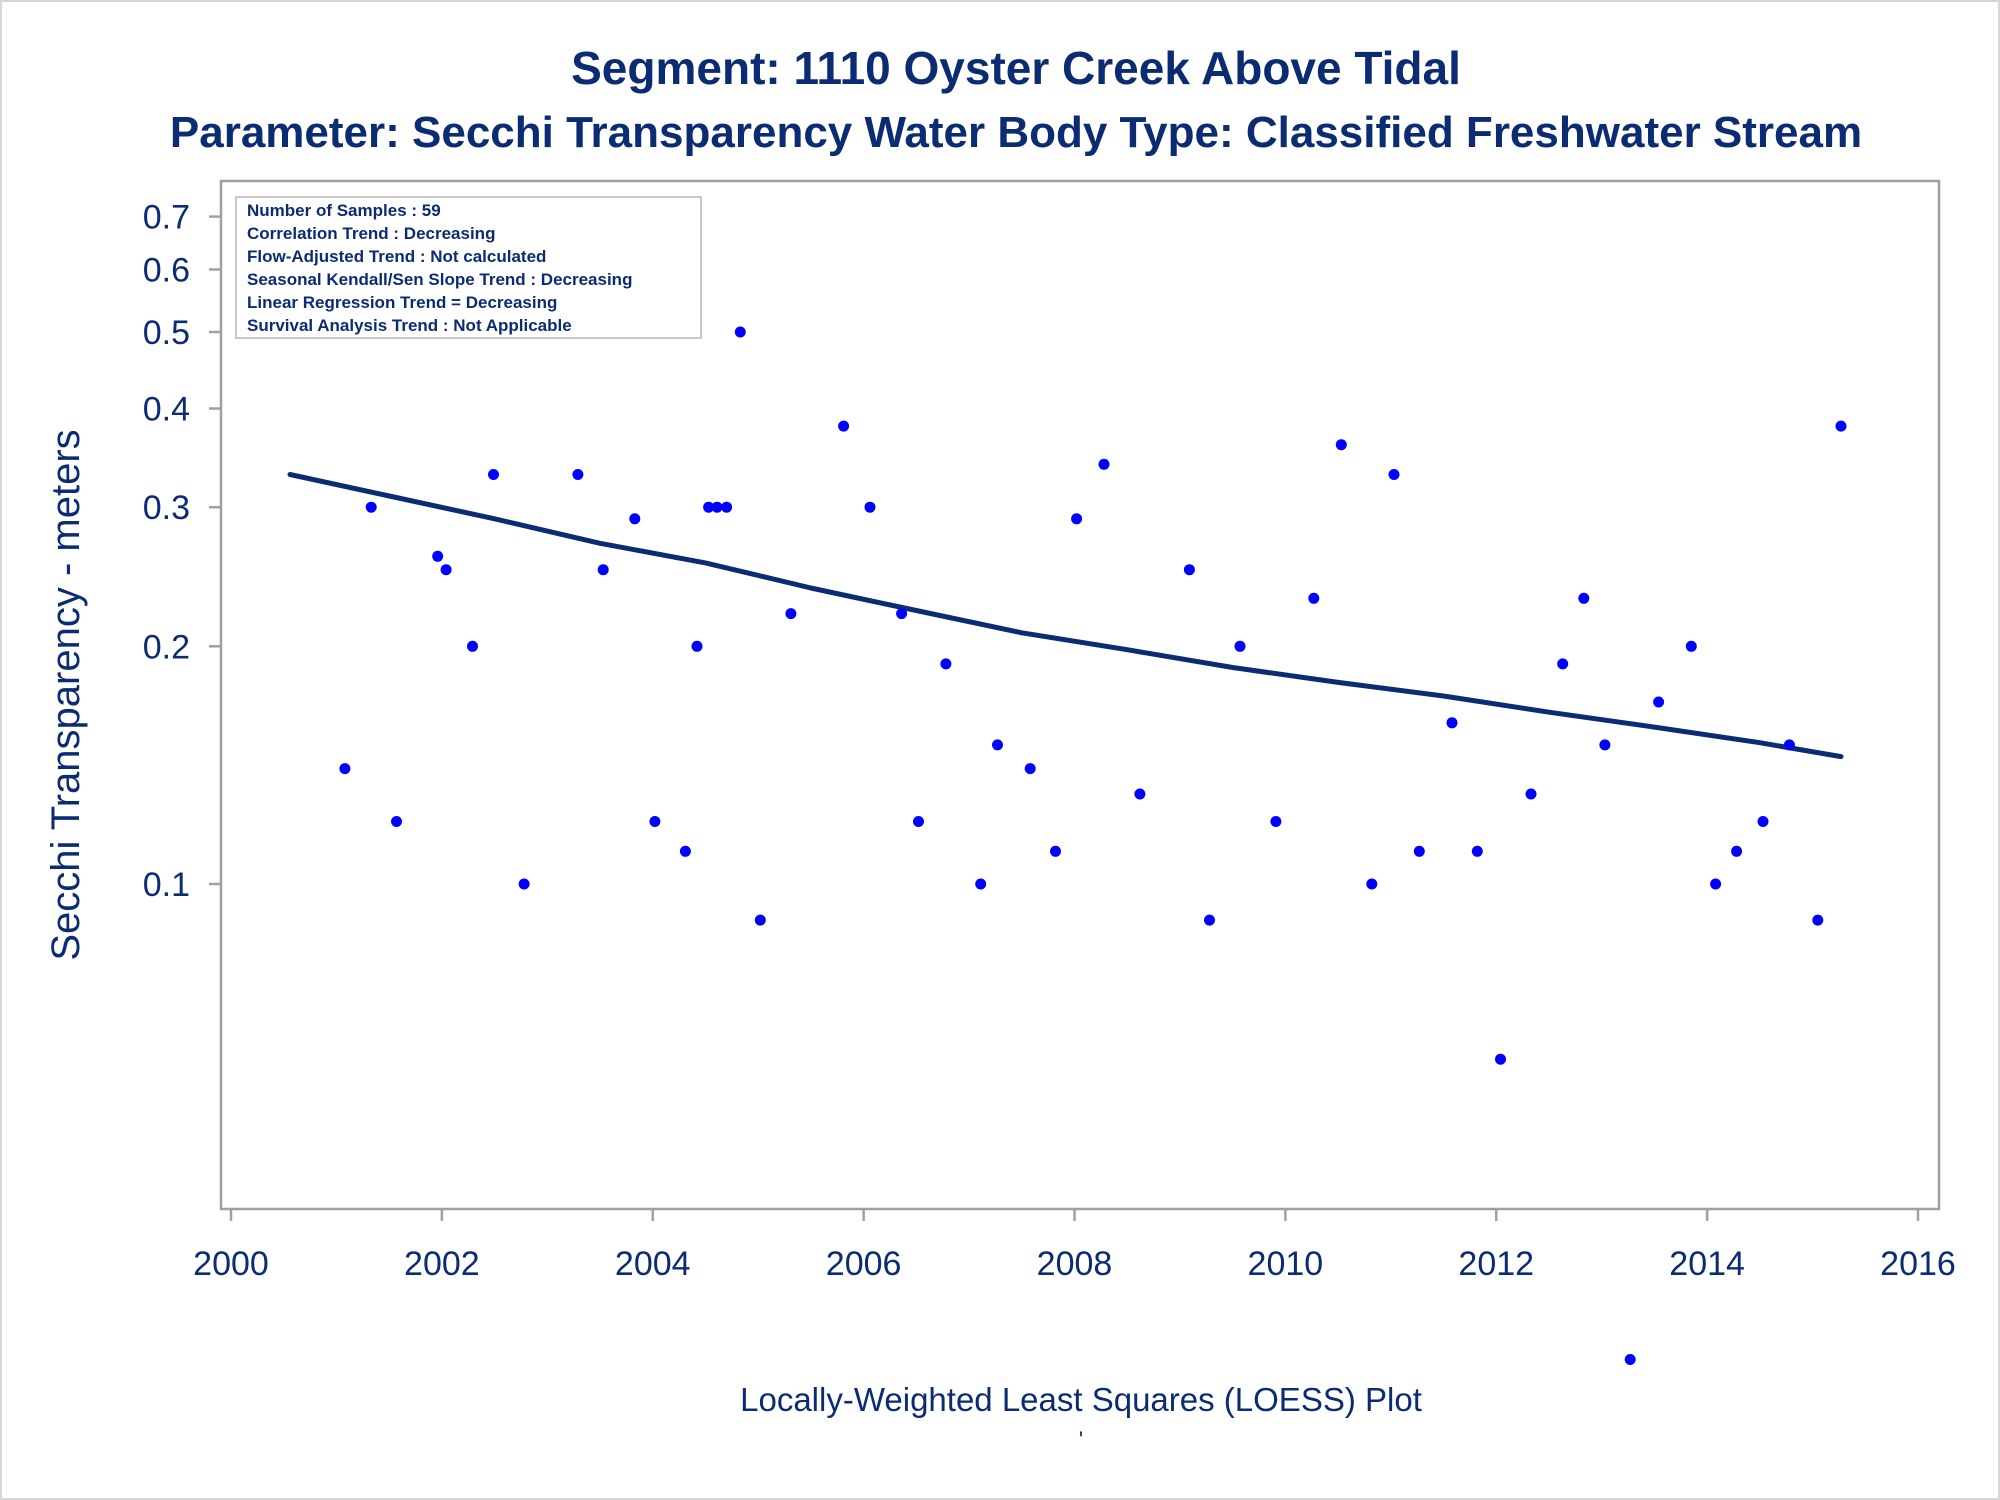  What do you see at coordinates (402, 302) in the screenshot?
I see `stat-linear-regression-trend: Linear Regression Trend = Decreasing` at bounding box center [402, 302].